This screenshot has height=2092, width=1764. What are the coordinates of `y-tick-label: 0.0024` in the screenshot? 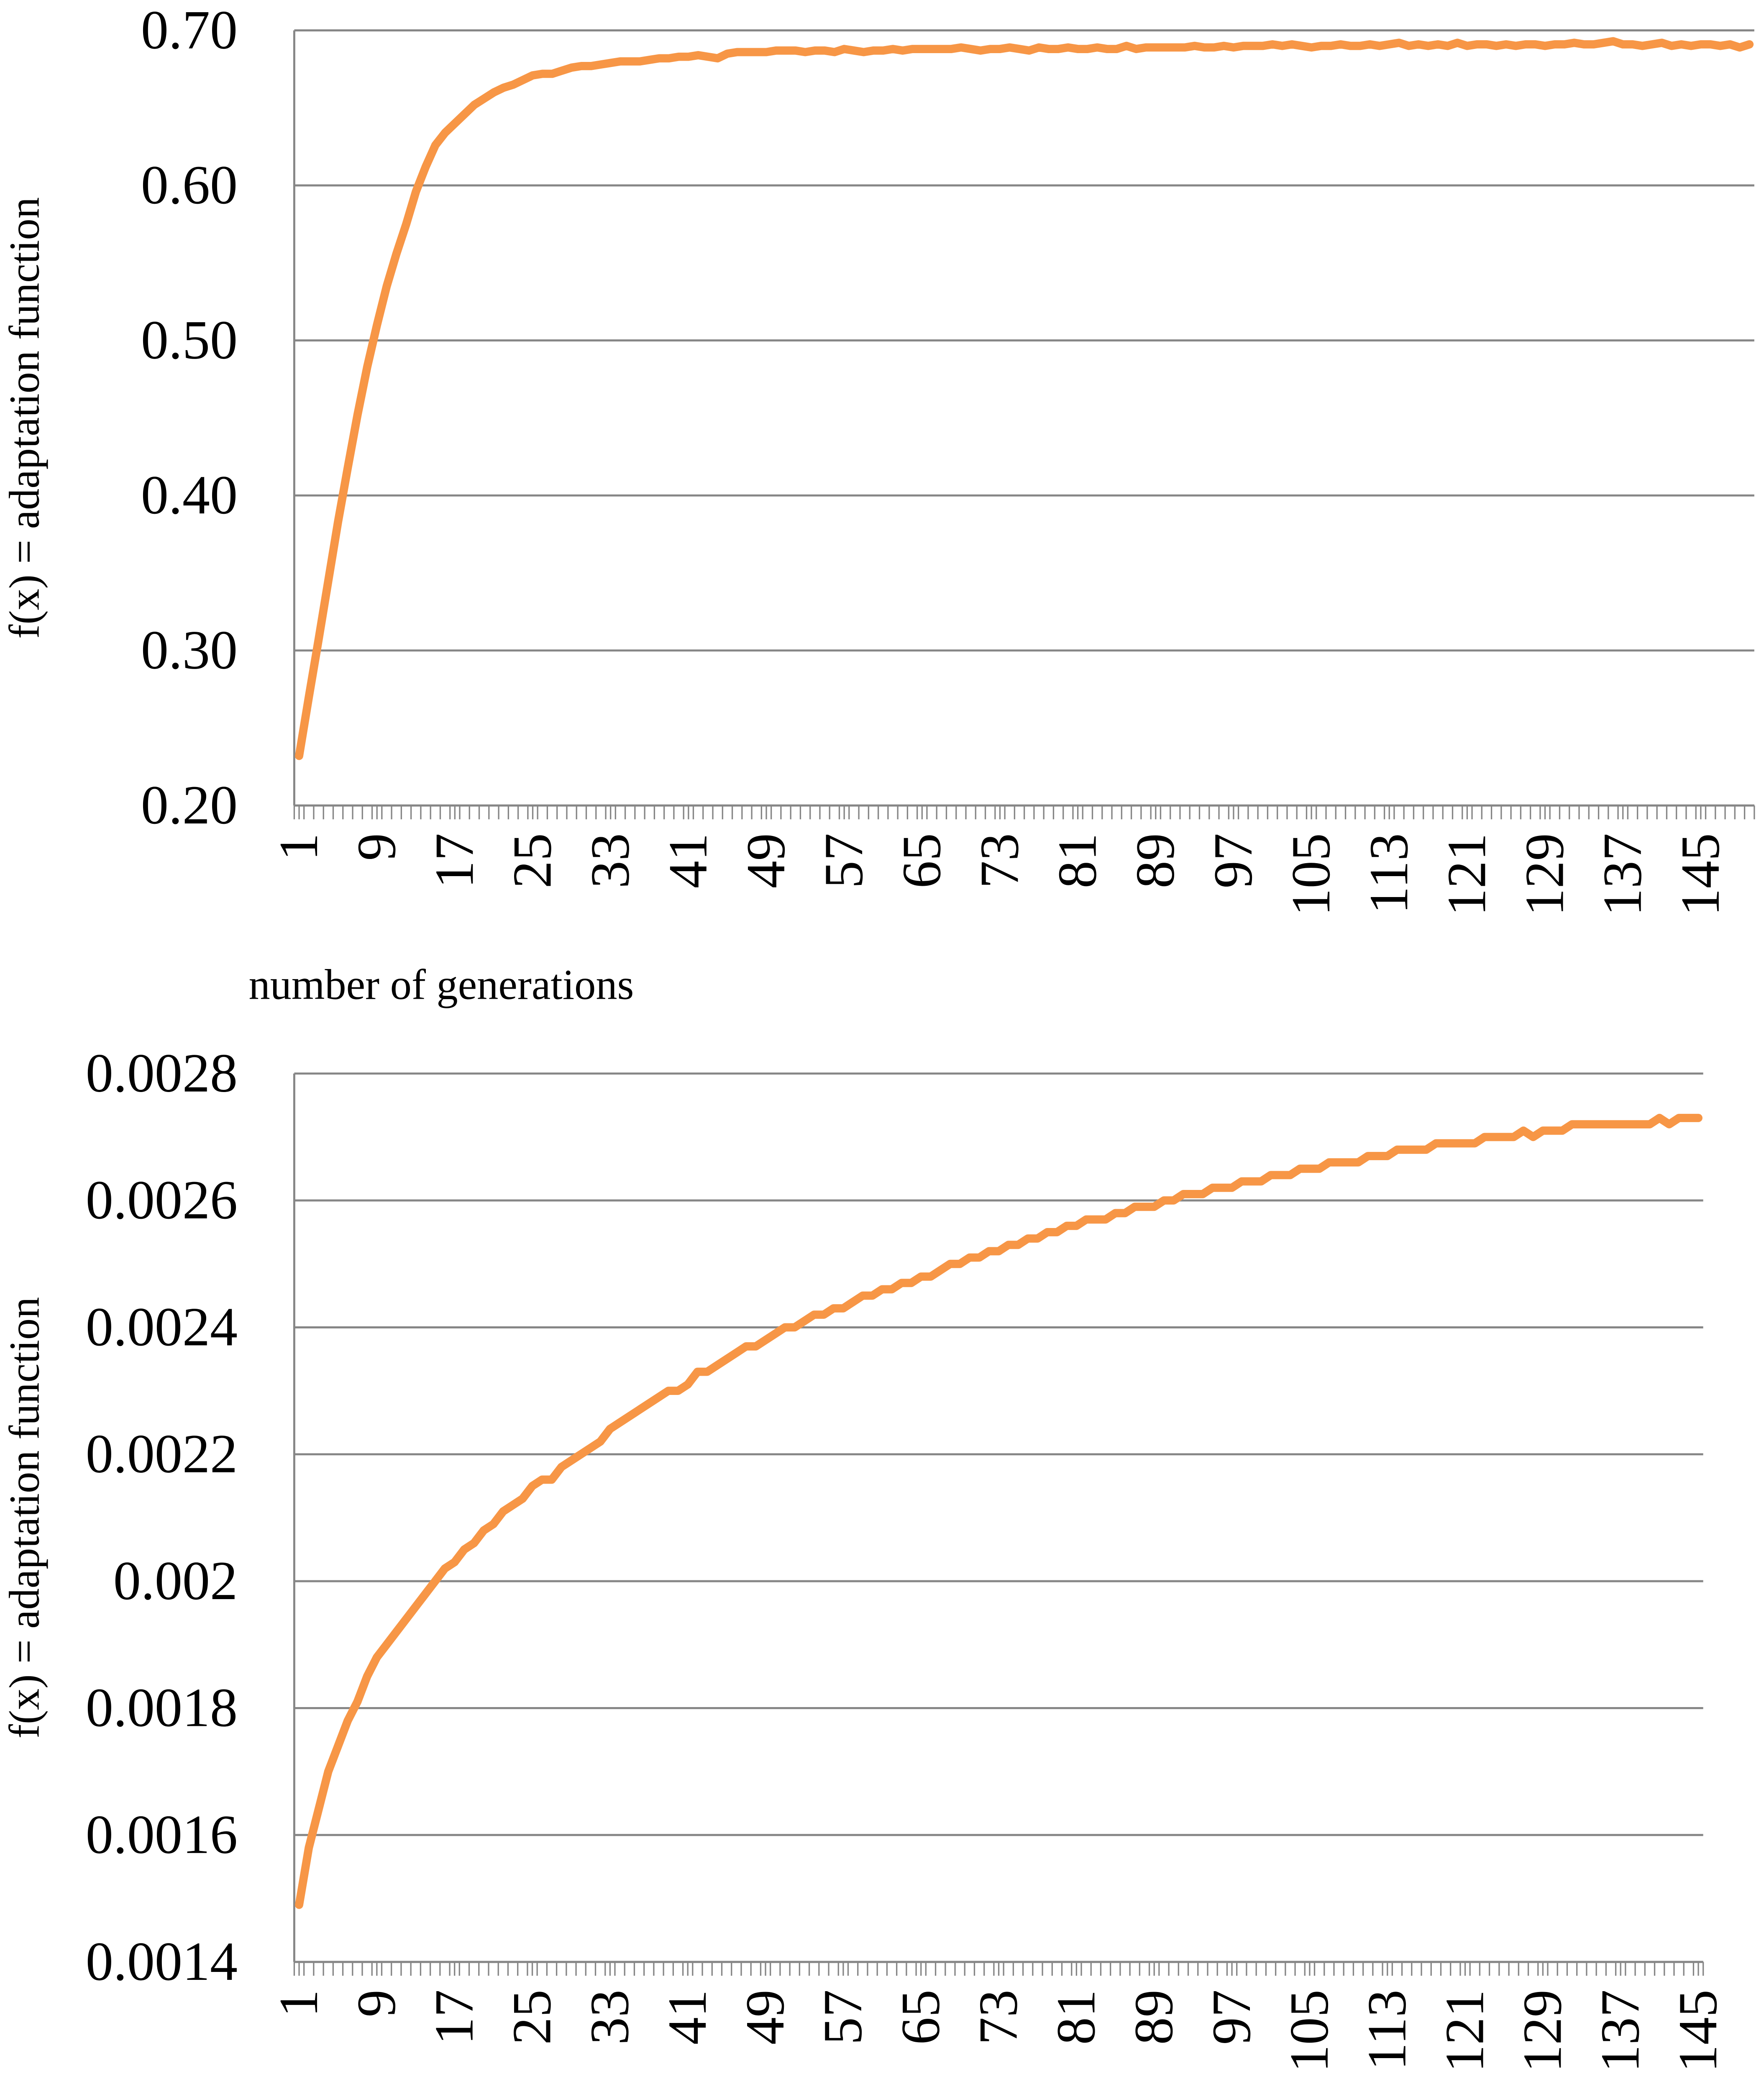 It's located at (162, 1326).